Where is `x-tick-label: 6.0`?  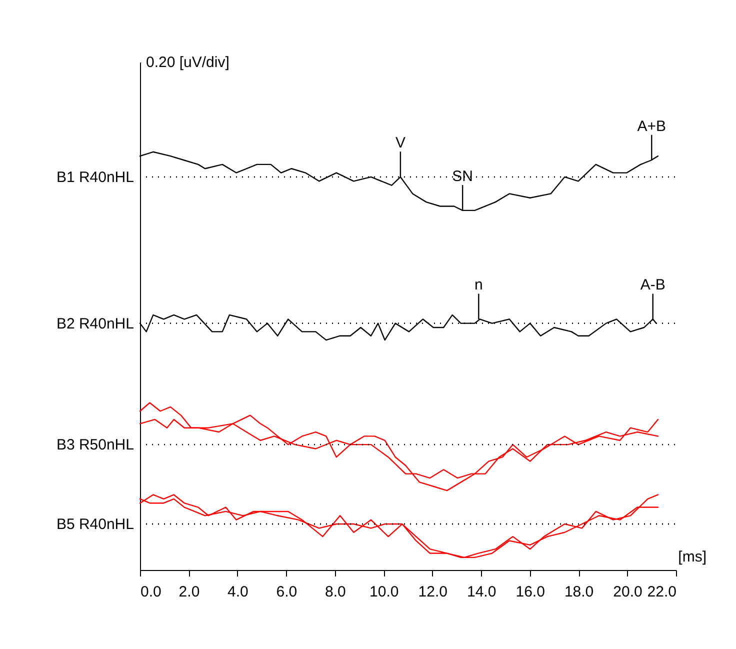 x-tick-label: 6.0 is located at coordinates (287, 592).